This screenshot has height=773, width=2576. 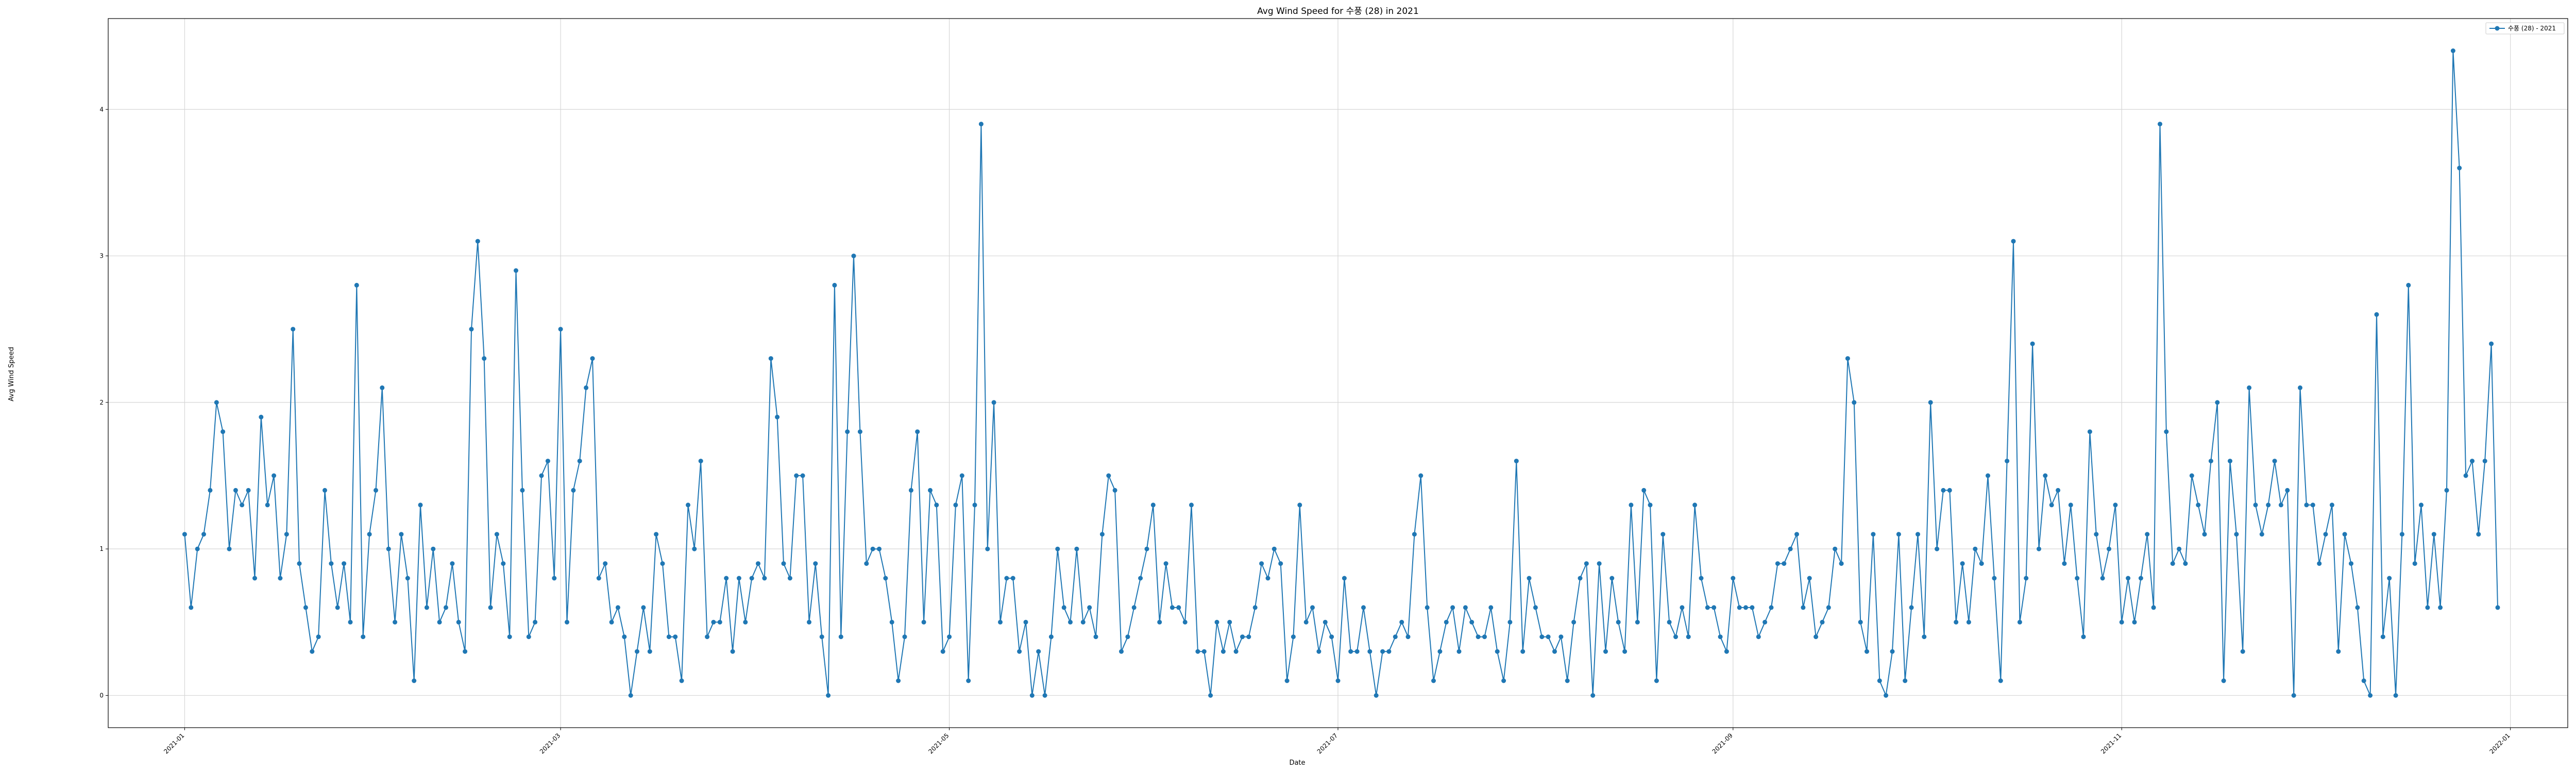 I want to click on y-tick-label: 4, so click(x=101, y=109).